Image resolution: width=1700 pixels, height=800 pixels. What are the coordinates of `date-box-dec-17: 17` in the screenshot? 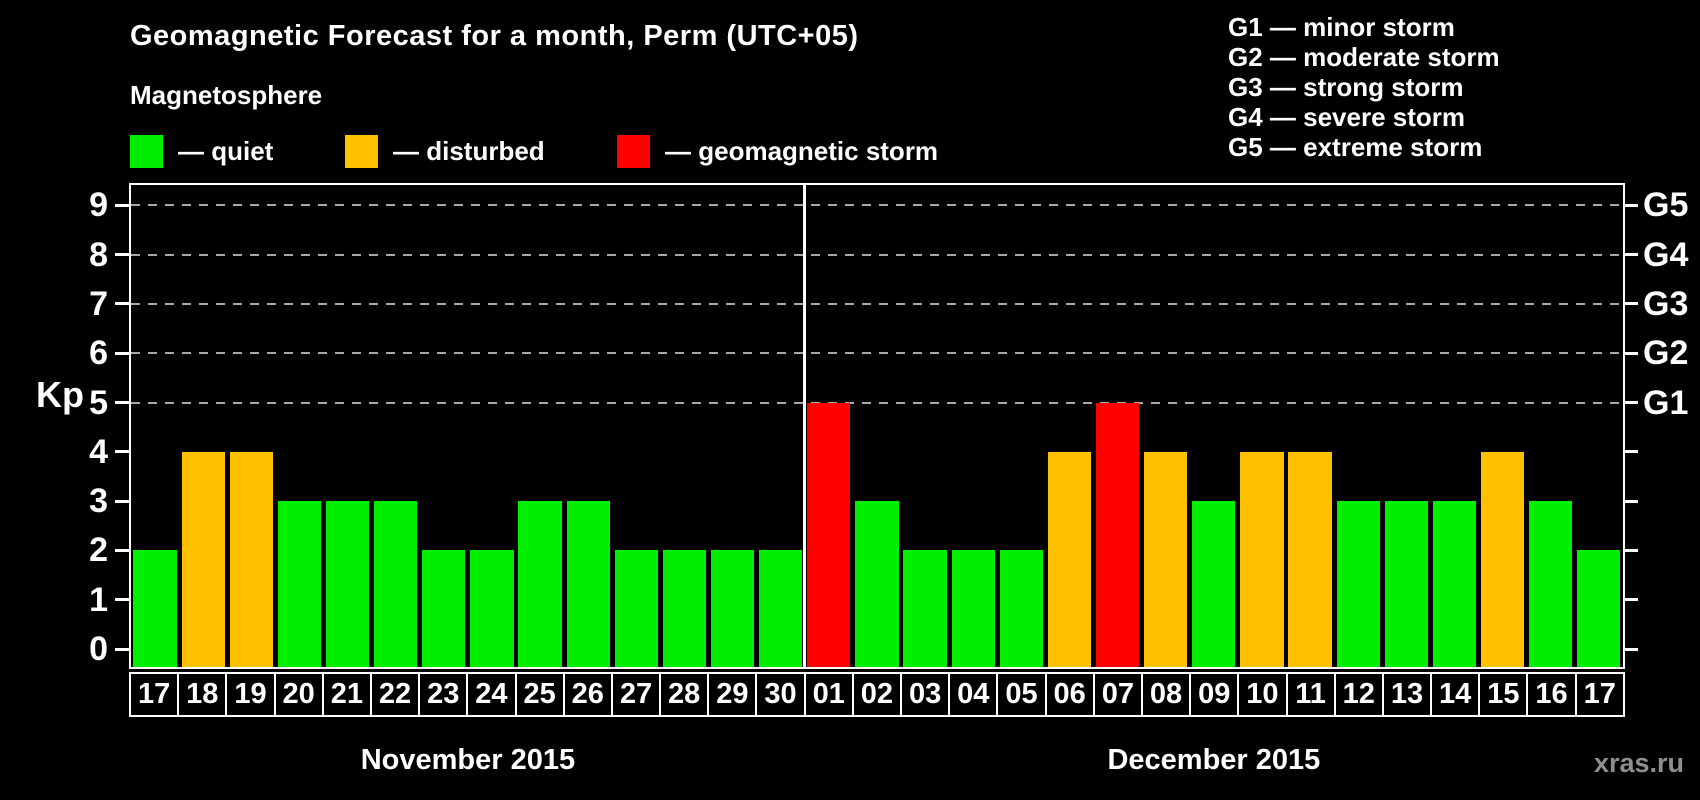 It's located at (1599, 694).